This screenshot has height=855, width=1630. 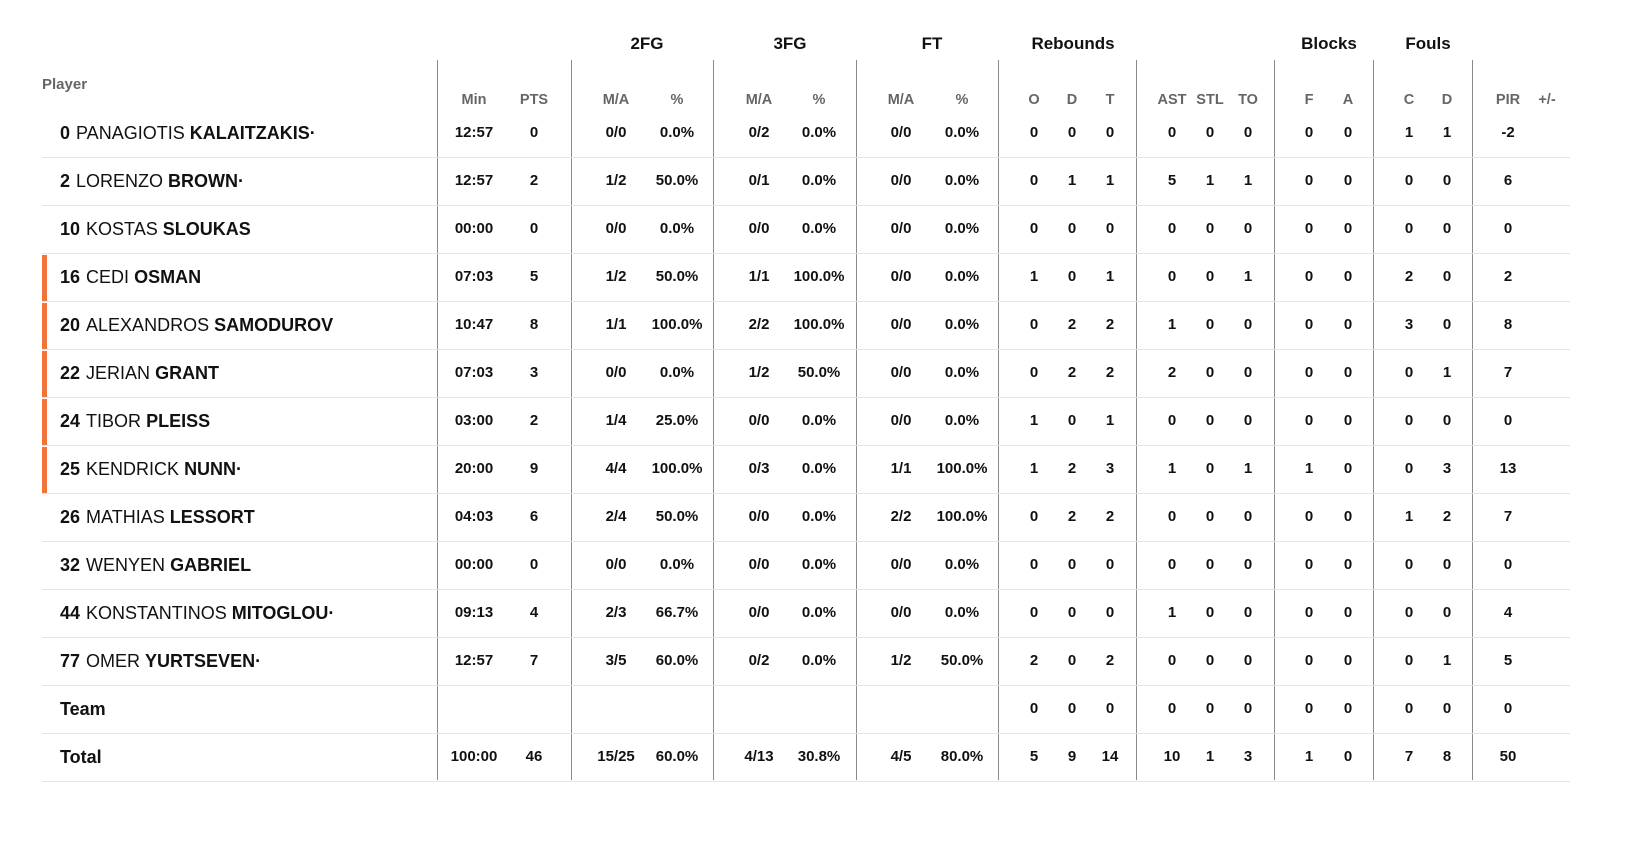 I want to click on column-header: C, so click(x=1409, y=100).